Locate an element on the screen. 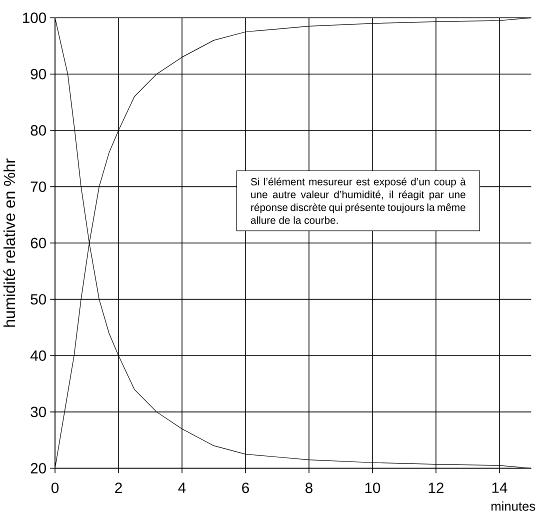 The width and height of the screenshot is (546, 531). x-tick-label: 0 is located at coordinates (55, 487).